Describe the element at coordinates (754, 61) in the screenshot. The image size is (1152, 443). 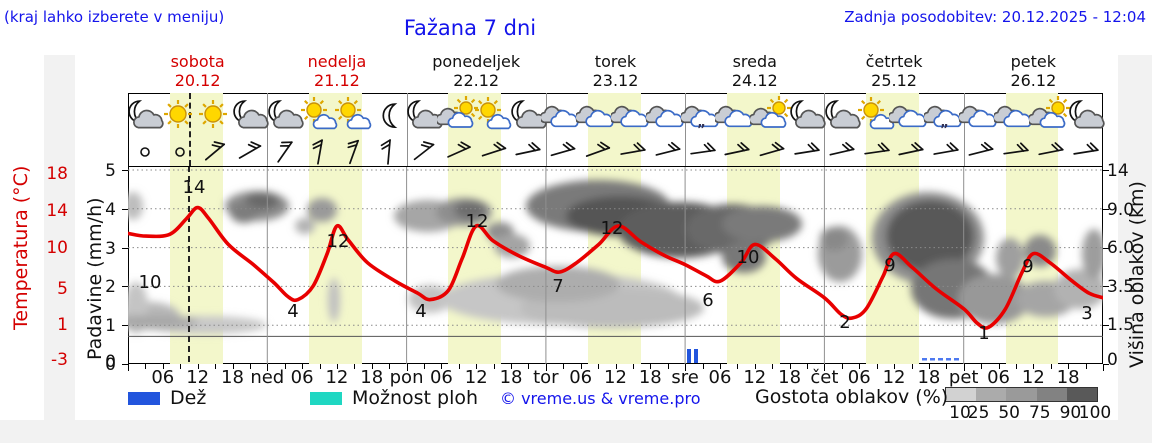
I see `day-name: sreda` at that location.